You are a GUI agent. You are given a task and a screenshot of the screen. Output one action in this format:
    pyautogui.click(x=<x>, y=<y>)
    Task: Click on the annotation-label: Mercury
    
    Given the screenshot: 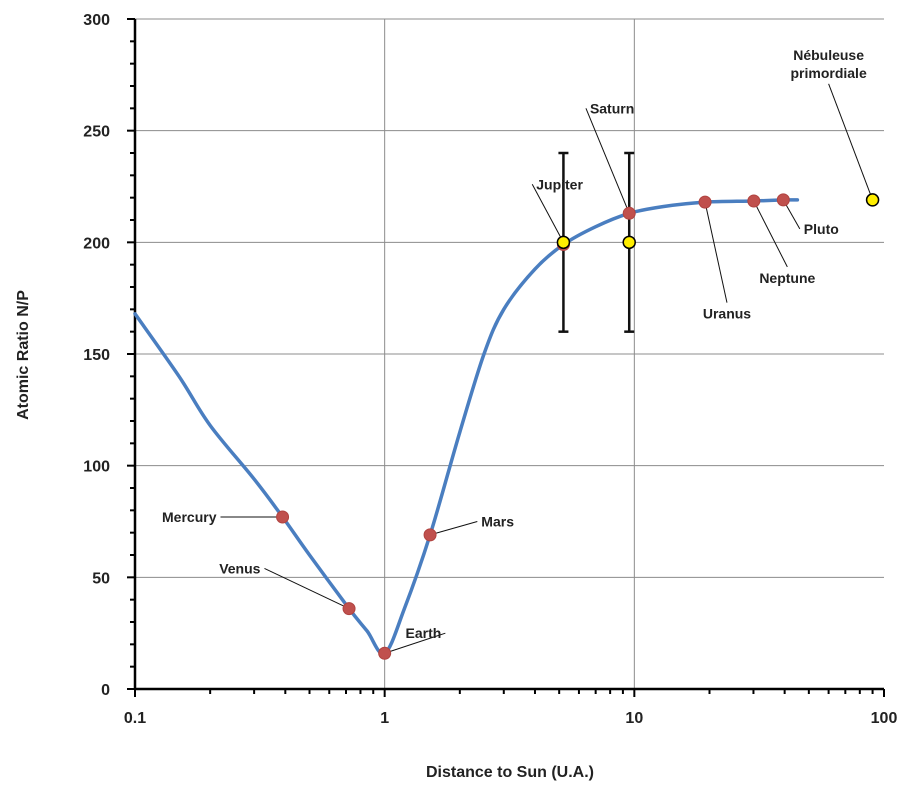 What is the action you would take?
    pyautogui.click(x=189, y=517)
    